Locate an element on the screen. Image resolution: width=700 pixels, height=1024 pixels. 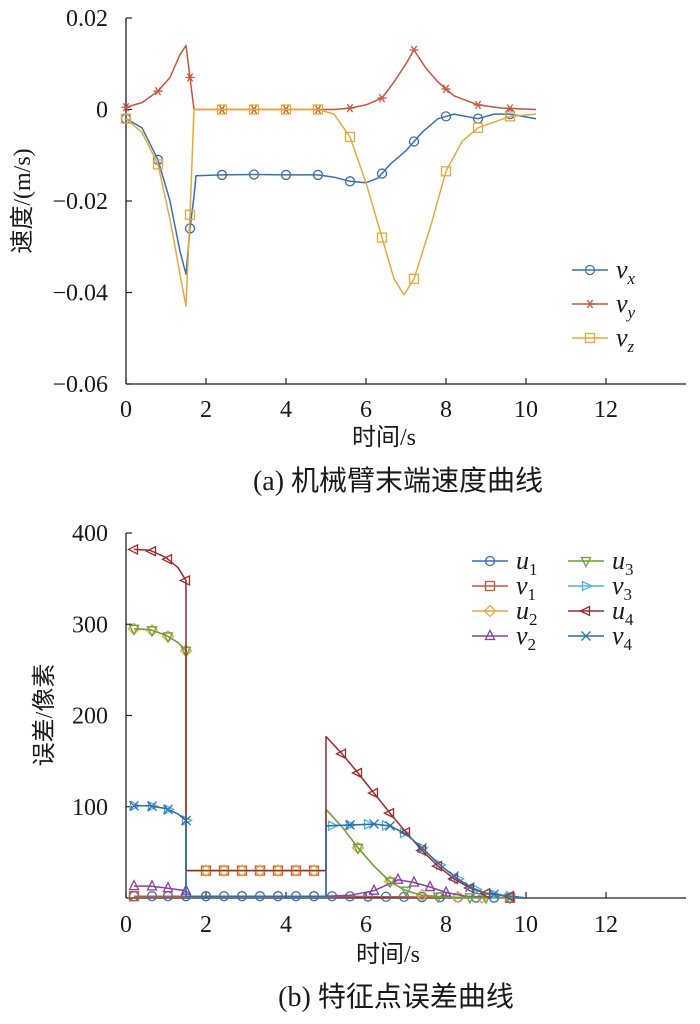
series-line-u3 is located at coordinates (330, 763).